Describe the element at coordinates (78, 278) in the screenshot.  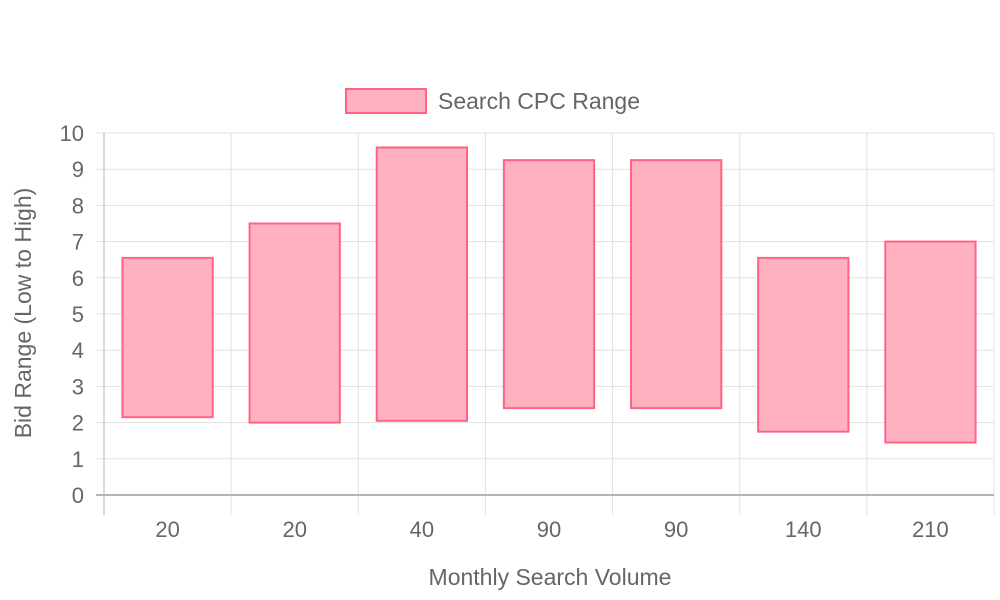
I see `y-tick-label: 6` at that location.